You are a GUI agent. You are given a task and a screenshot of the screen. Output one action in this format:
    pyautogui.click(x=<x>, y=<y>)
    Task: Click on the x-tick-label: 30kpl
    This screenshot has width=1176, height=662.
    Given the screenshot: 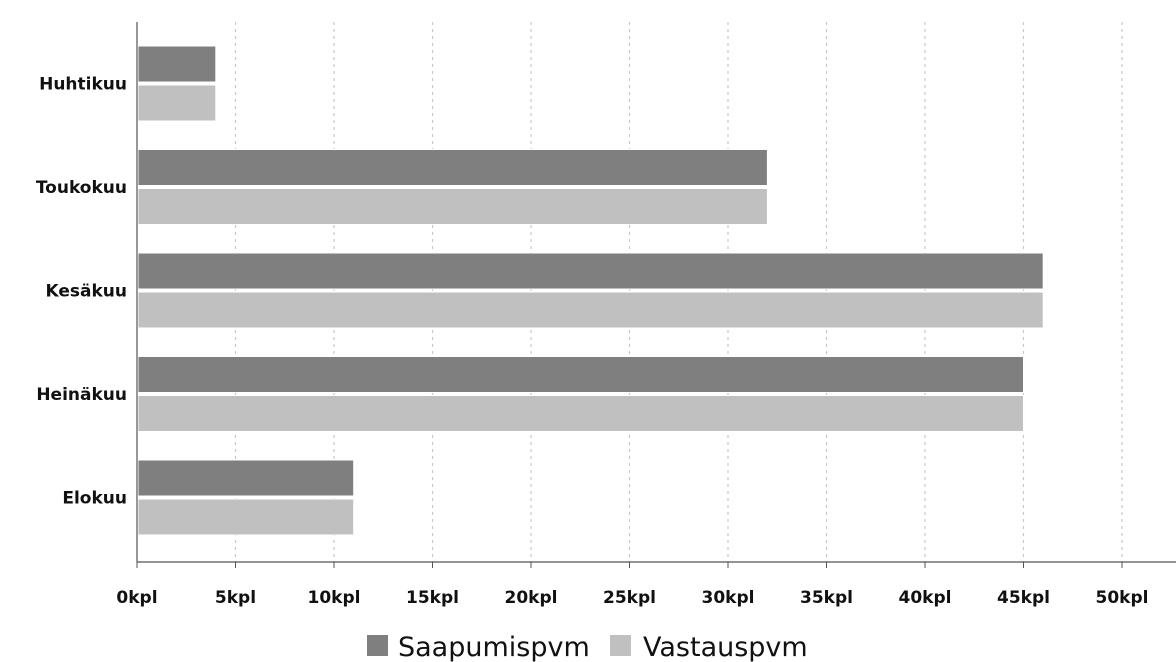 What is the action you would take?
    pyautogui.click(x=728, y=598)
    